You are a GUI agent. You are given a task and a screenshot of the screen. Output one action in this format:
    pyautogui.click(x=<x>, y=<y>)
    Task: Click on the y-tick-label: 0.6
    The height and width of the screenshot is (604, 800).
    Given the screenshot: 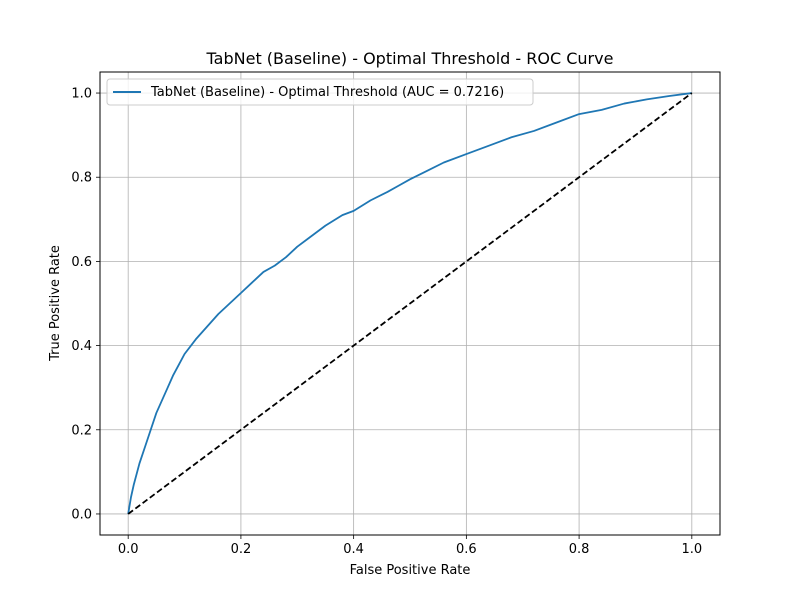 What is the action you would take?
    pyautogui.click(x=81, y=262)
    